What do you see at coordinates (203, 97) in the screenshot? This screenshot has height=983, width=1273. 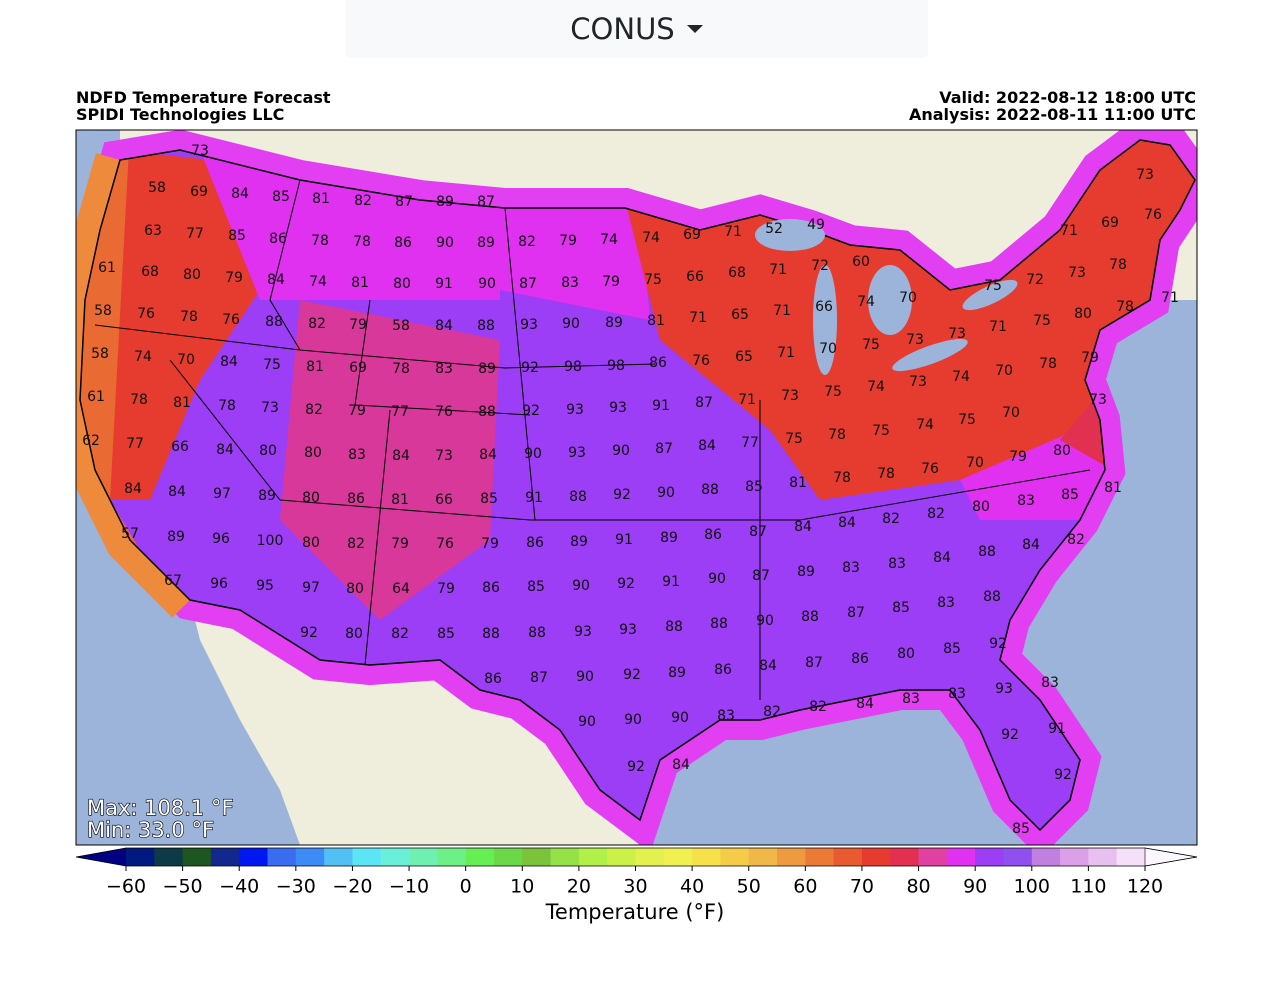 I see `map-title: NDFD Temperature Forecast` at bounding box center [203, 97].